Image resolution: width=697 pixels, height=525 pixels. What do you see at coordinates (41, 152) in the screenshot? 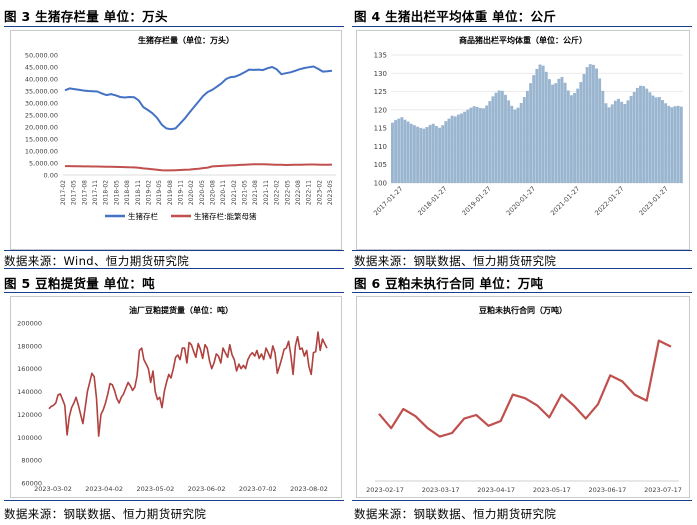
I see `fig3-y-tick-label: 10,000.00` at bounding box center [41, 152].